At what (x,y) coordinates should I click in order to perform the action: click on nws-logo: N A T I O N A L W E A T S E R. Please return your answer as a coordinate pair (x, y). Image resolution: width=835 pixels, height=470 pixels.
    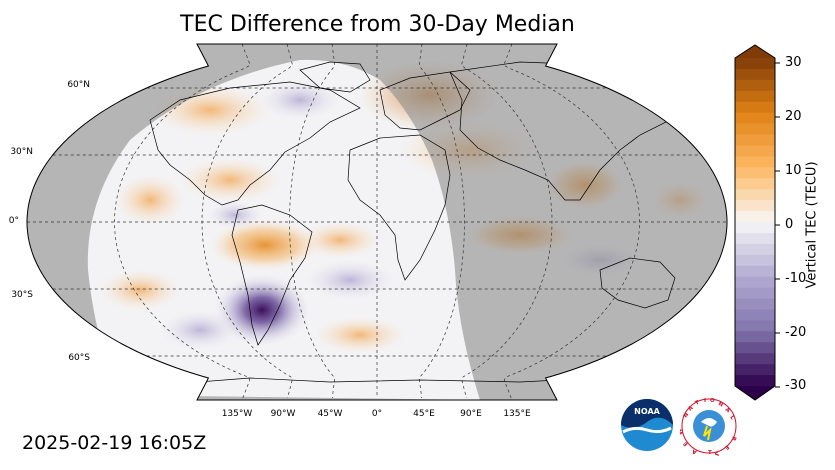
    Looking at the image, I should click on (708, 427).